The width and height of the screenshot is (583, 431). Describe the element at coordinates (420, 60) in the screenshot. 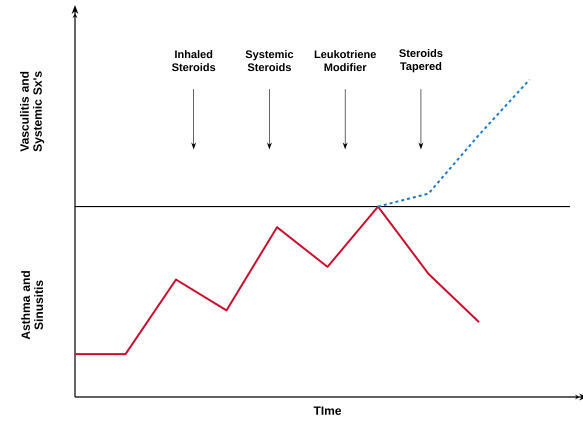

I see `text: Steroids Tapered` at that location.